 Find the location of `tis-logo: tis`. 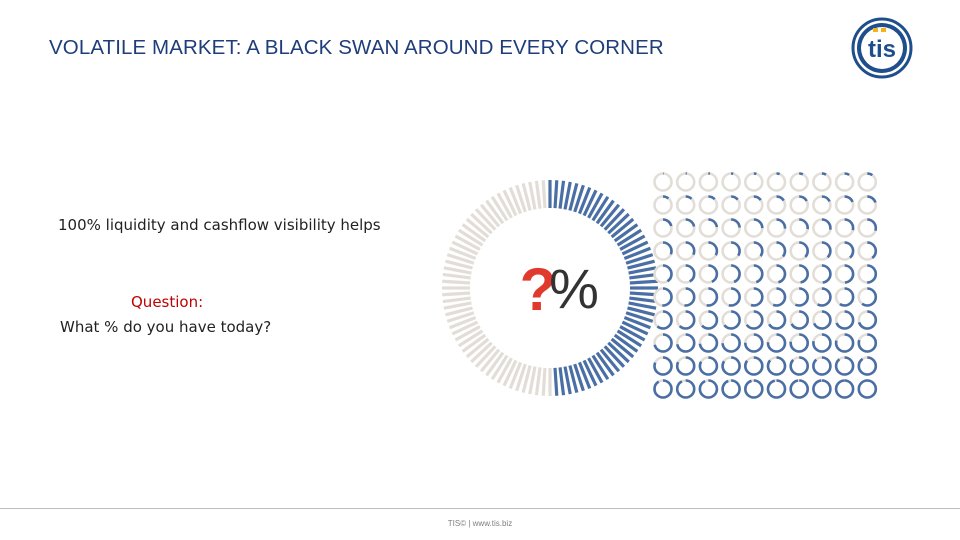

tis-logo: tis is located at coordinates (882, 48).